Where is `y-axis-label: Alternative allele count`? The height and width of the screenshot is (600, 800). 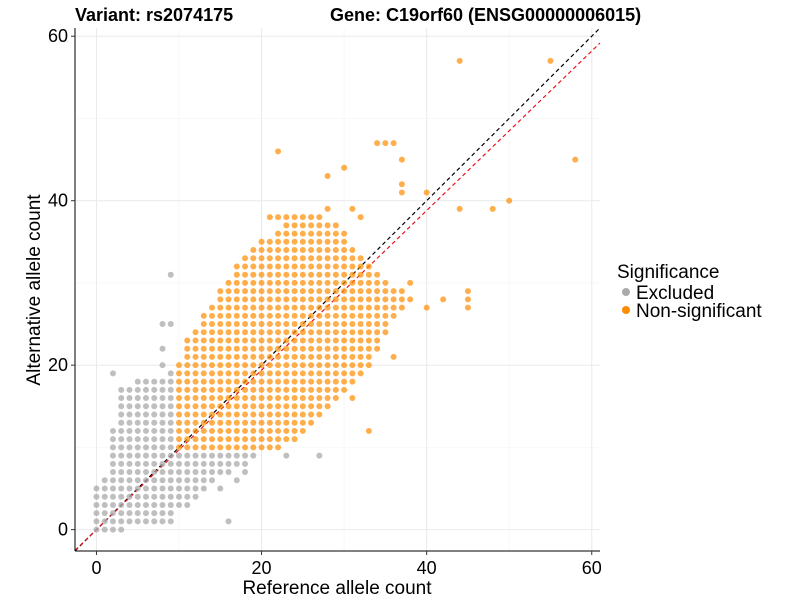 y-axis-label: Alternative allele count is located at coordinates (34, 290).